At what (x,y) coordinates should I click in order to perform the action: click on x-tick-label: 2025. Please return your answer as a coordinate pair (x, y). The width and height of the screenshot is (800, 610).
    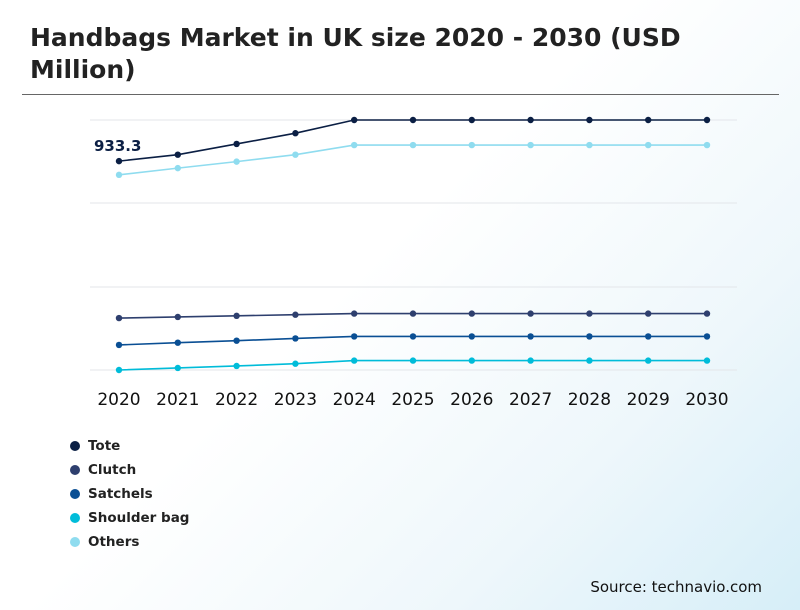
    Looking at the image, I should click on (412, 400).